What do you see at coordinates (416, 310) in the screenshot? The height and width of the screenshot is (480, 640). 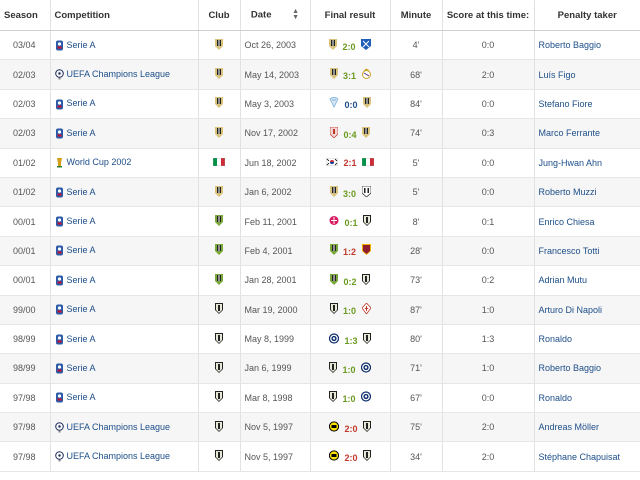 I see `minute-cell: 87'` at bounding box center [416, 310].